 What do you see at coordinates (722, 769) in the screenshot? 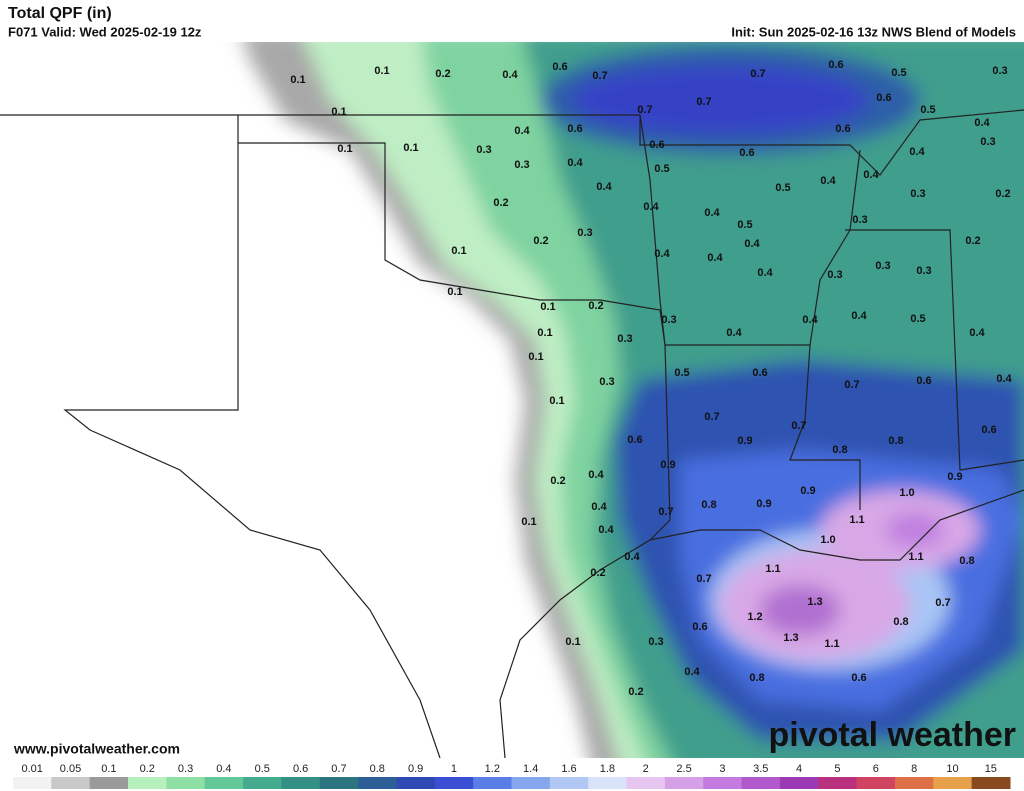
I see `colorbar-label: 3` at bounding box center [722, 769].